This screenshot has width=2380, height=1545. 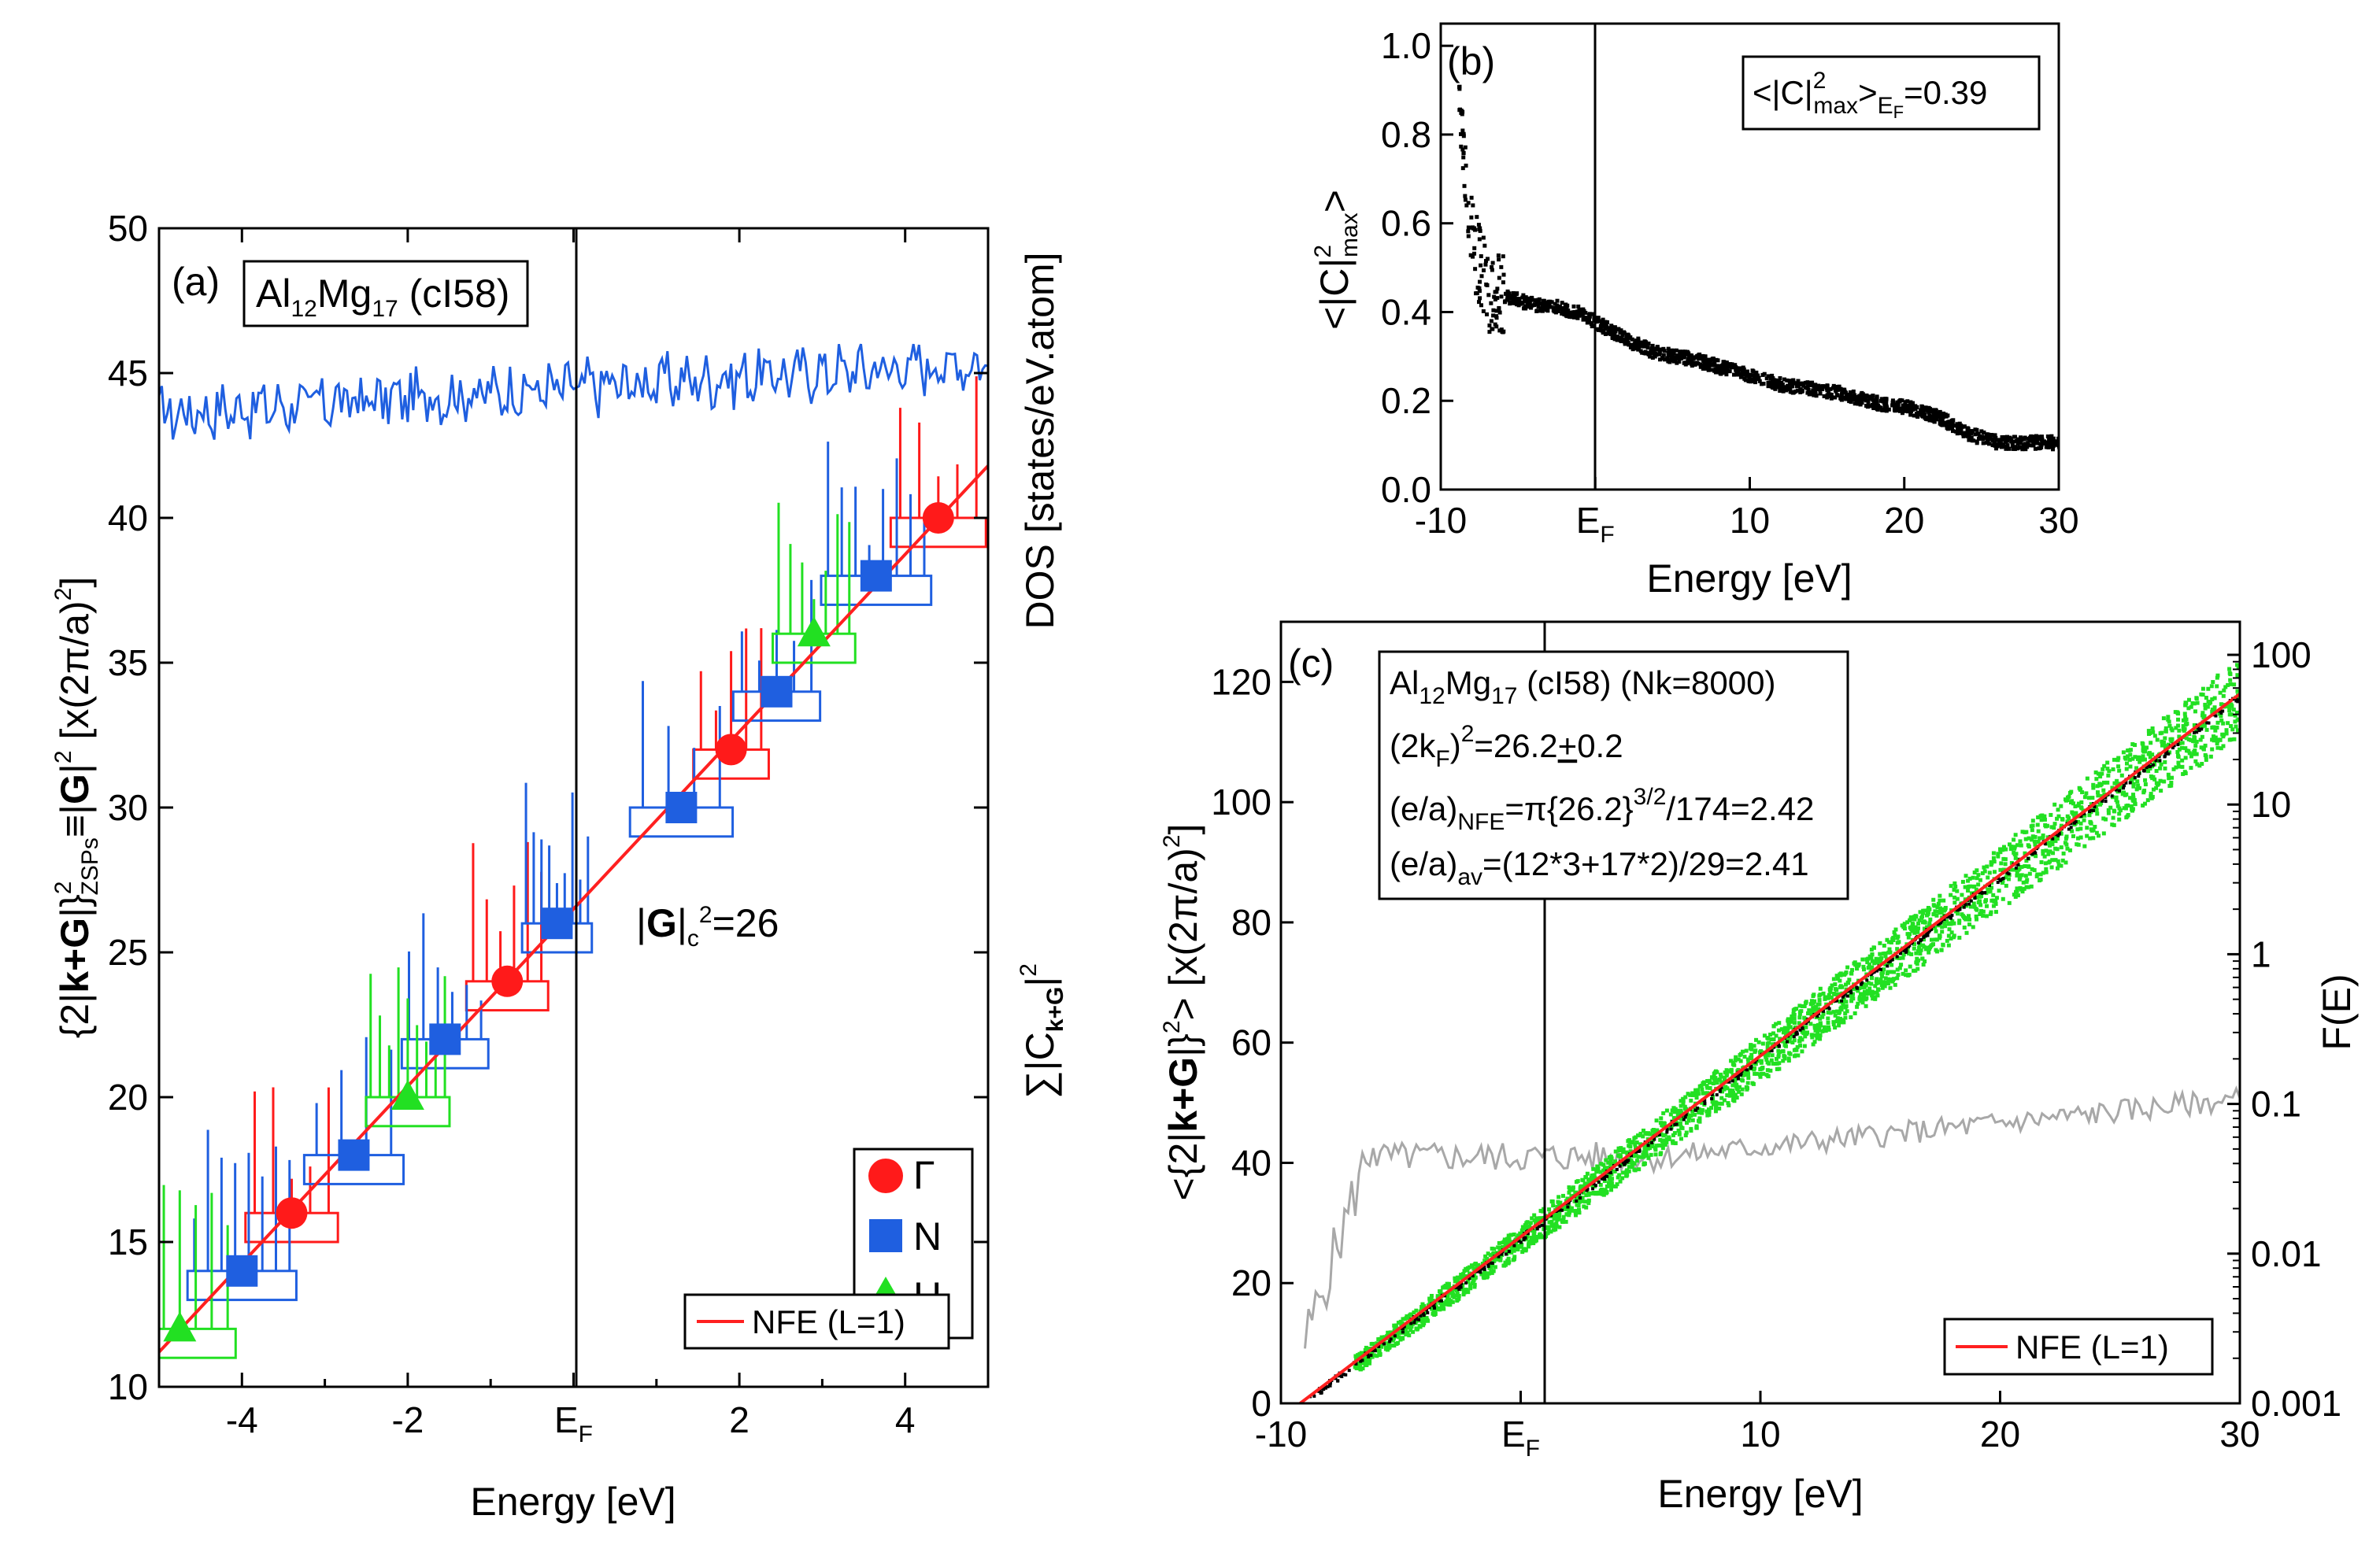 What do you see at coordinates (1607, 535) in the screenshot?
I see `x-tick-label-sub: F` at bounding box center [1607, 535].